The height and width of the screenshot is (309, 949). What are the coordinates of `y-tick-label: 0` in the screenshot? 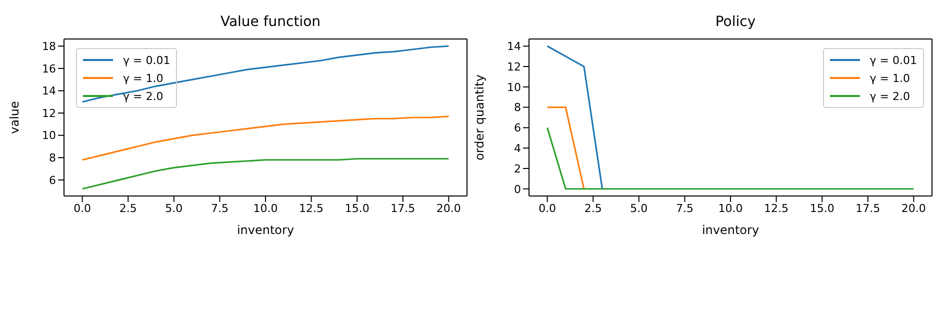 It's located at (517, 189).